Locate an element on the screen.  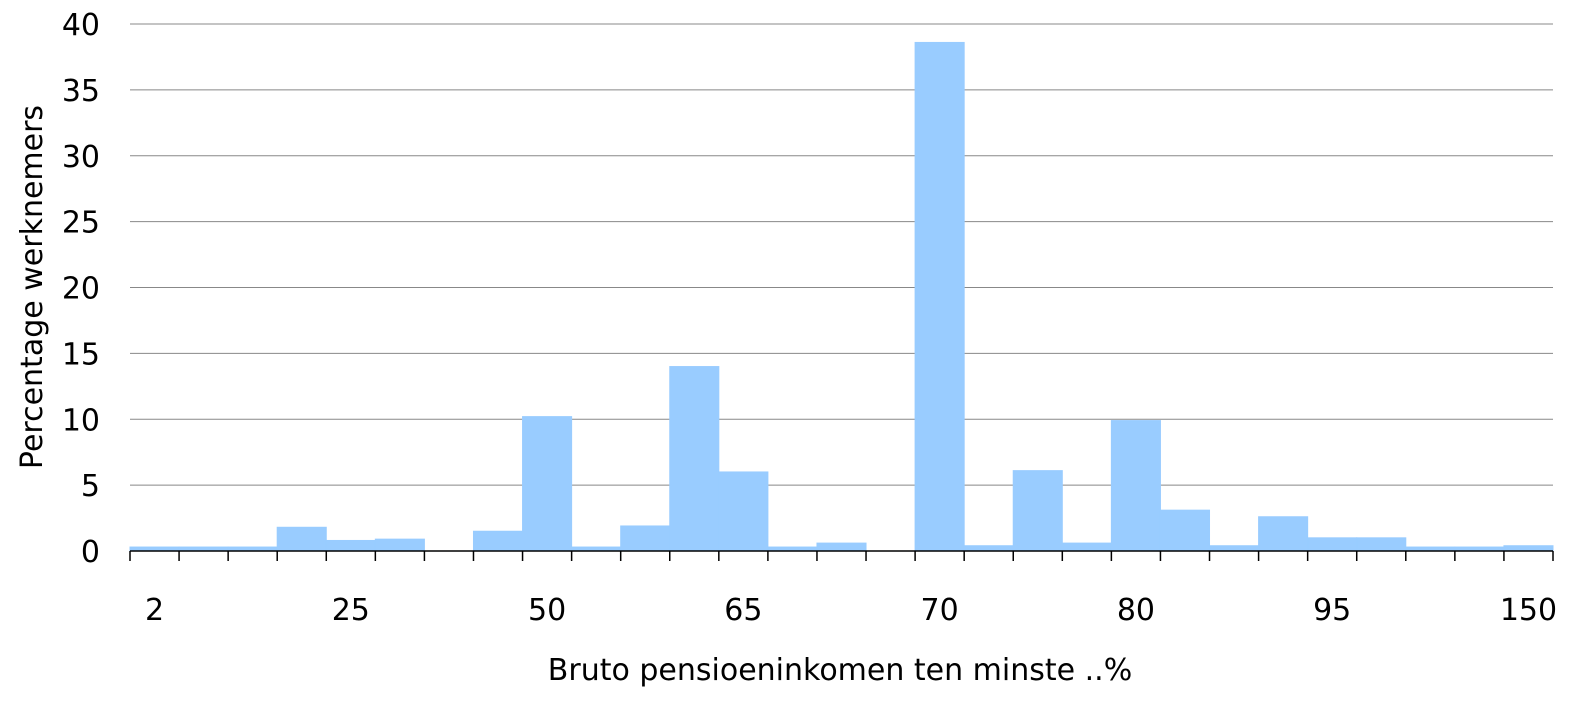
y-tick-labels: 0 5 10 15 20 25 30 35 40 is located at coordinates (81, 289).